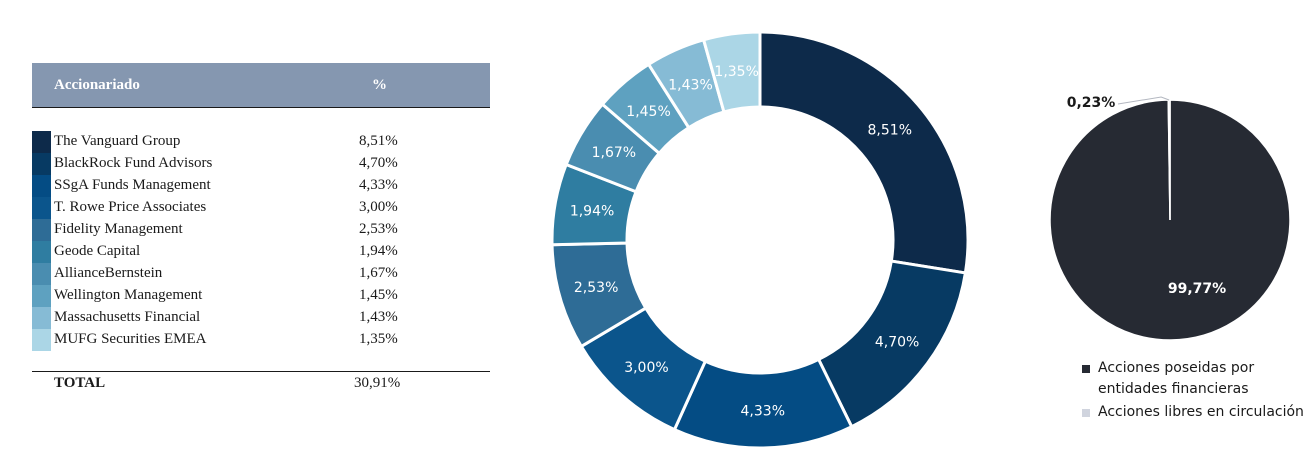 Image resolution: width=1313 pixels, height=464 pixels. Describe the element at coordinates (378, 185) in the screenshot. I see `row-pct: 4,33%` at that location.